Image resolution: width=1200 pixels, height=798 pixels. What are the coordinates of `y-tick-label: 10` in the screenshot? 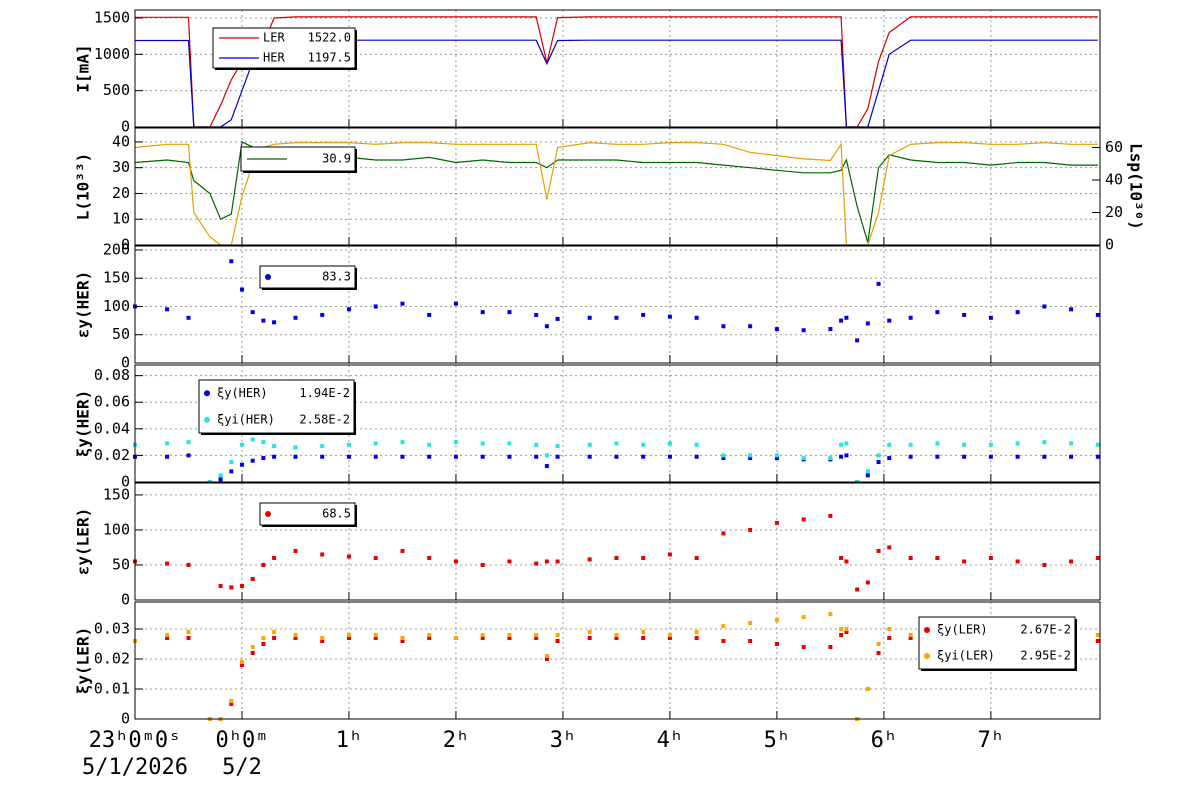 It's located at (121, 219).